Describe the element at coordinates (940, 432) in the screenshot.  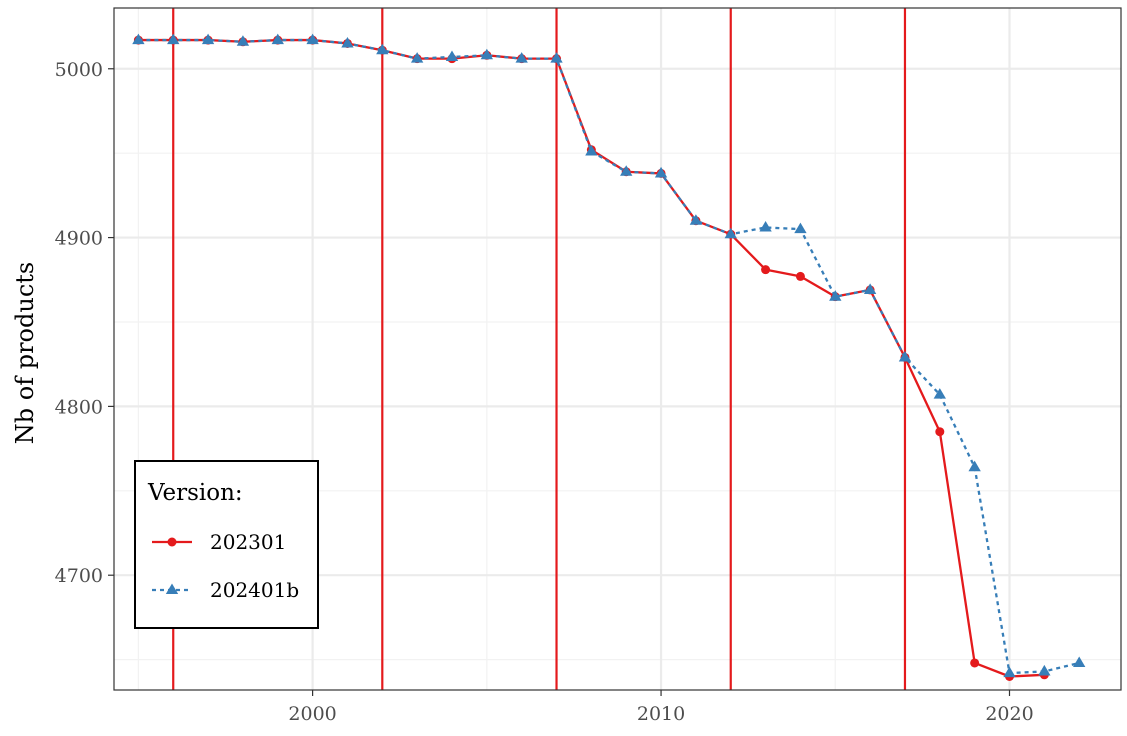
I see `point-202301-2018` at that location.